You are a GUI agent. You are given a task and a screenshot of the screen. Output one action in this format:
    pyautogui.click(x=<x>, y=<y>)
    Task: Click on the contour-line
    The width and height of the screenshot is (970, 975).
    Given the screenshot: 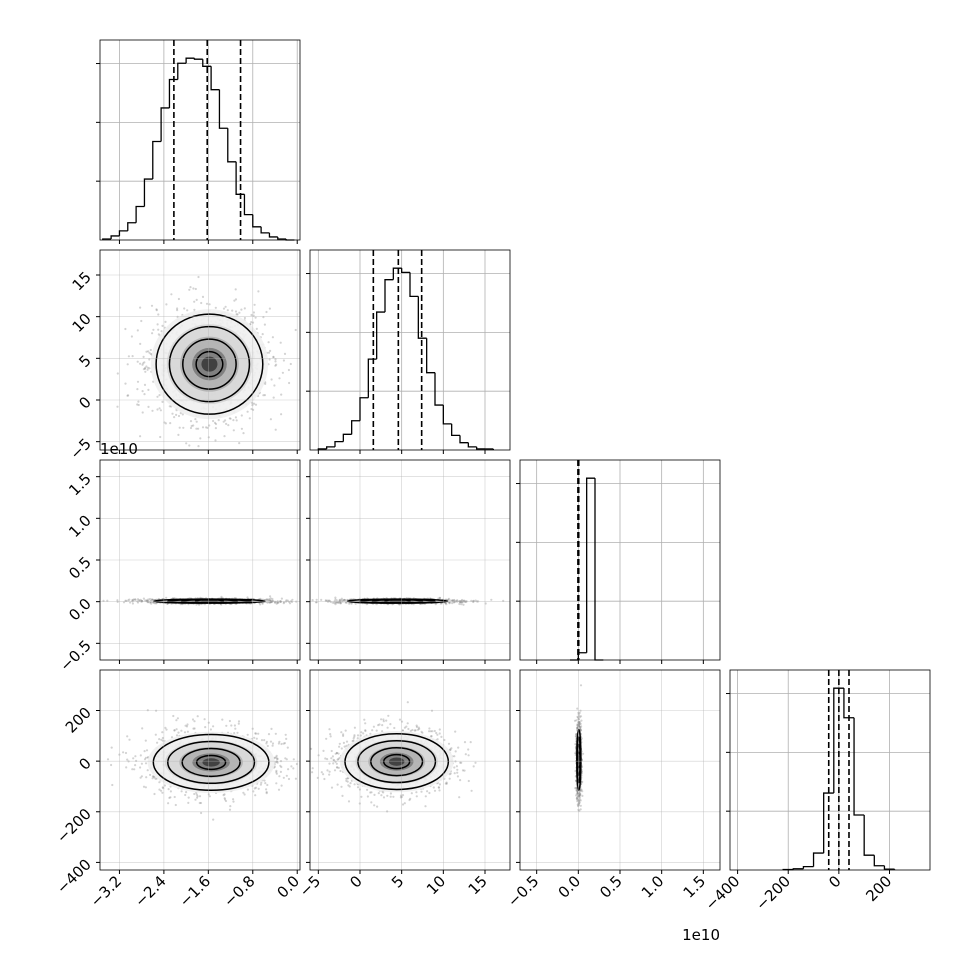 What is the action you would take?
    pyautogui.click(x=209, y=364)
    